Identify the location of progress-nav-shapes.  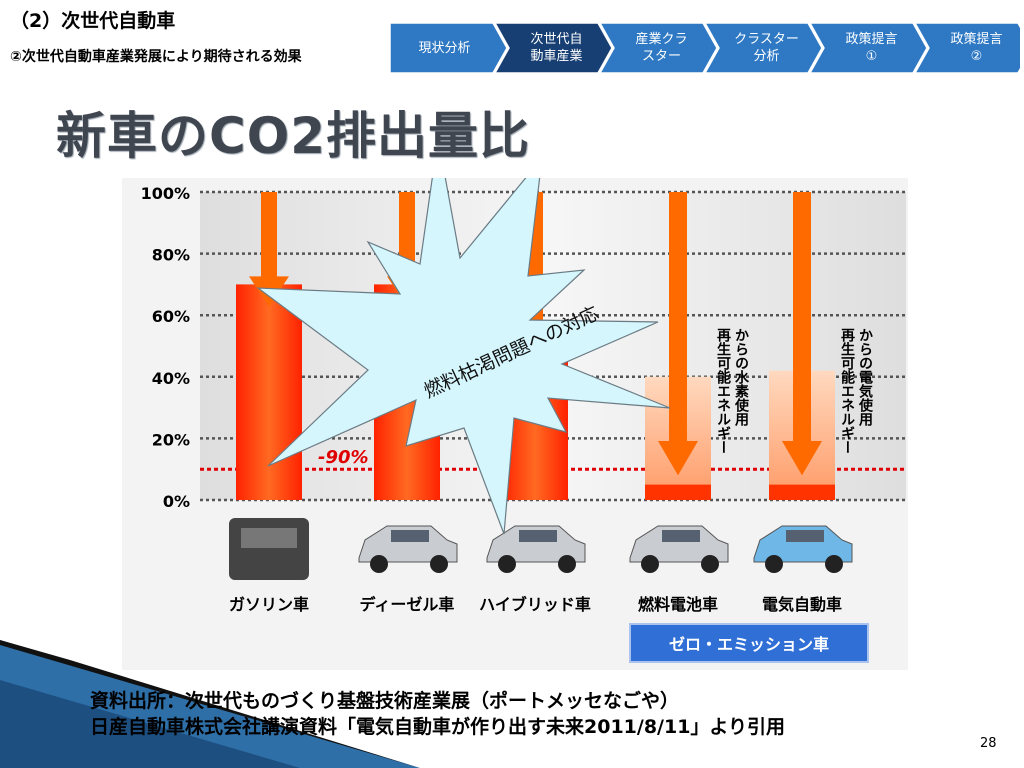
(706, 48).